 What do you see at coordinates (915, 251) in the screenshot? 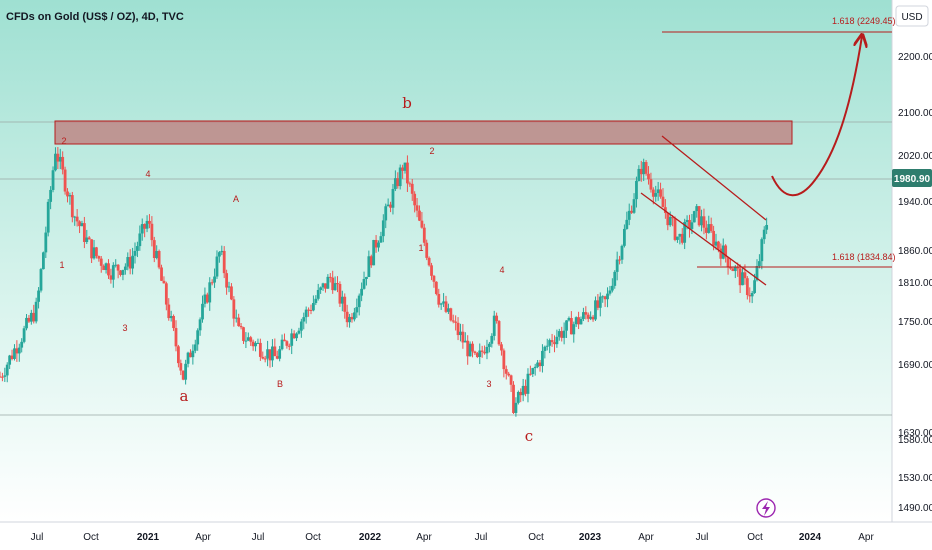
I see `price-tick: 1860.00` at bounding box center [915, 251].